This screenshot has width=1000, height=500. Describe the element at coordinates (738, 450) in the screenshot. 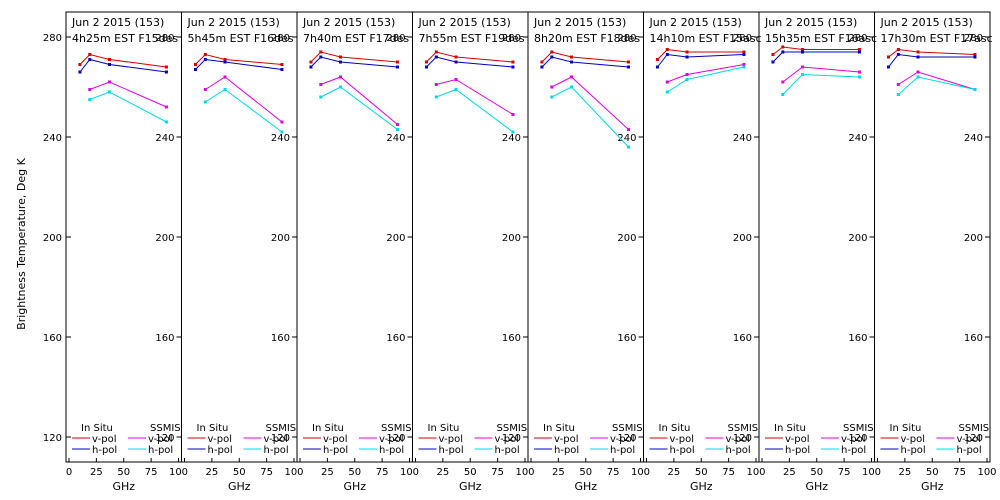

I see `legend-label-ssmis_h: h-pol` at that location.